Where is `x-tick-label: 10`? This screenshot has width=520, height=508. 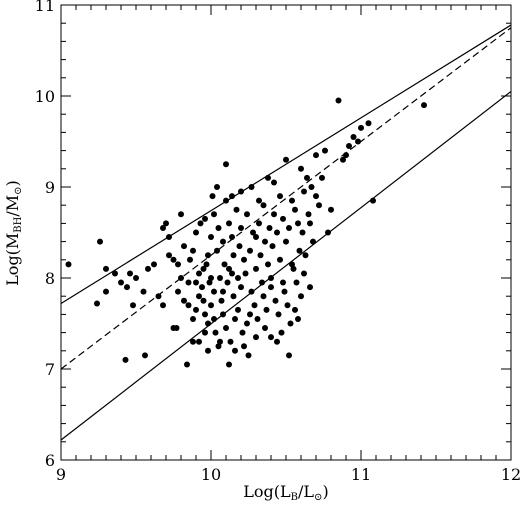
x-tick-label: 10 is located at coordinates (211, 474).